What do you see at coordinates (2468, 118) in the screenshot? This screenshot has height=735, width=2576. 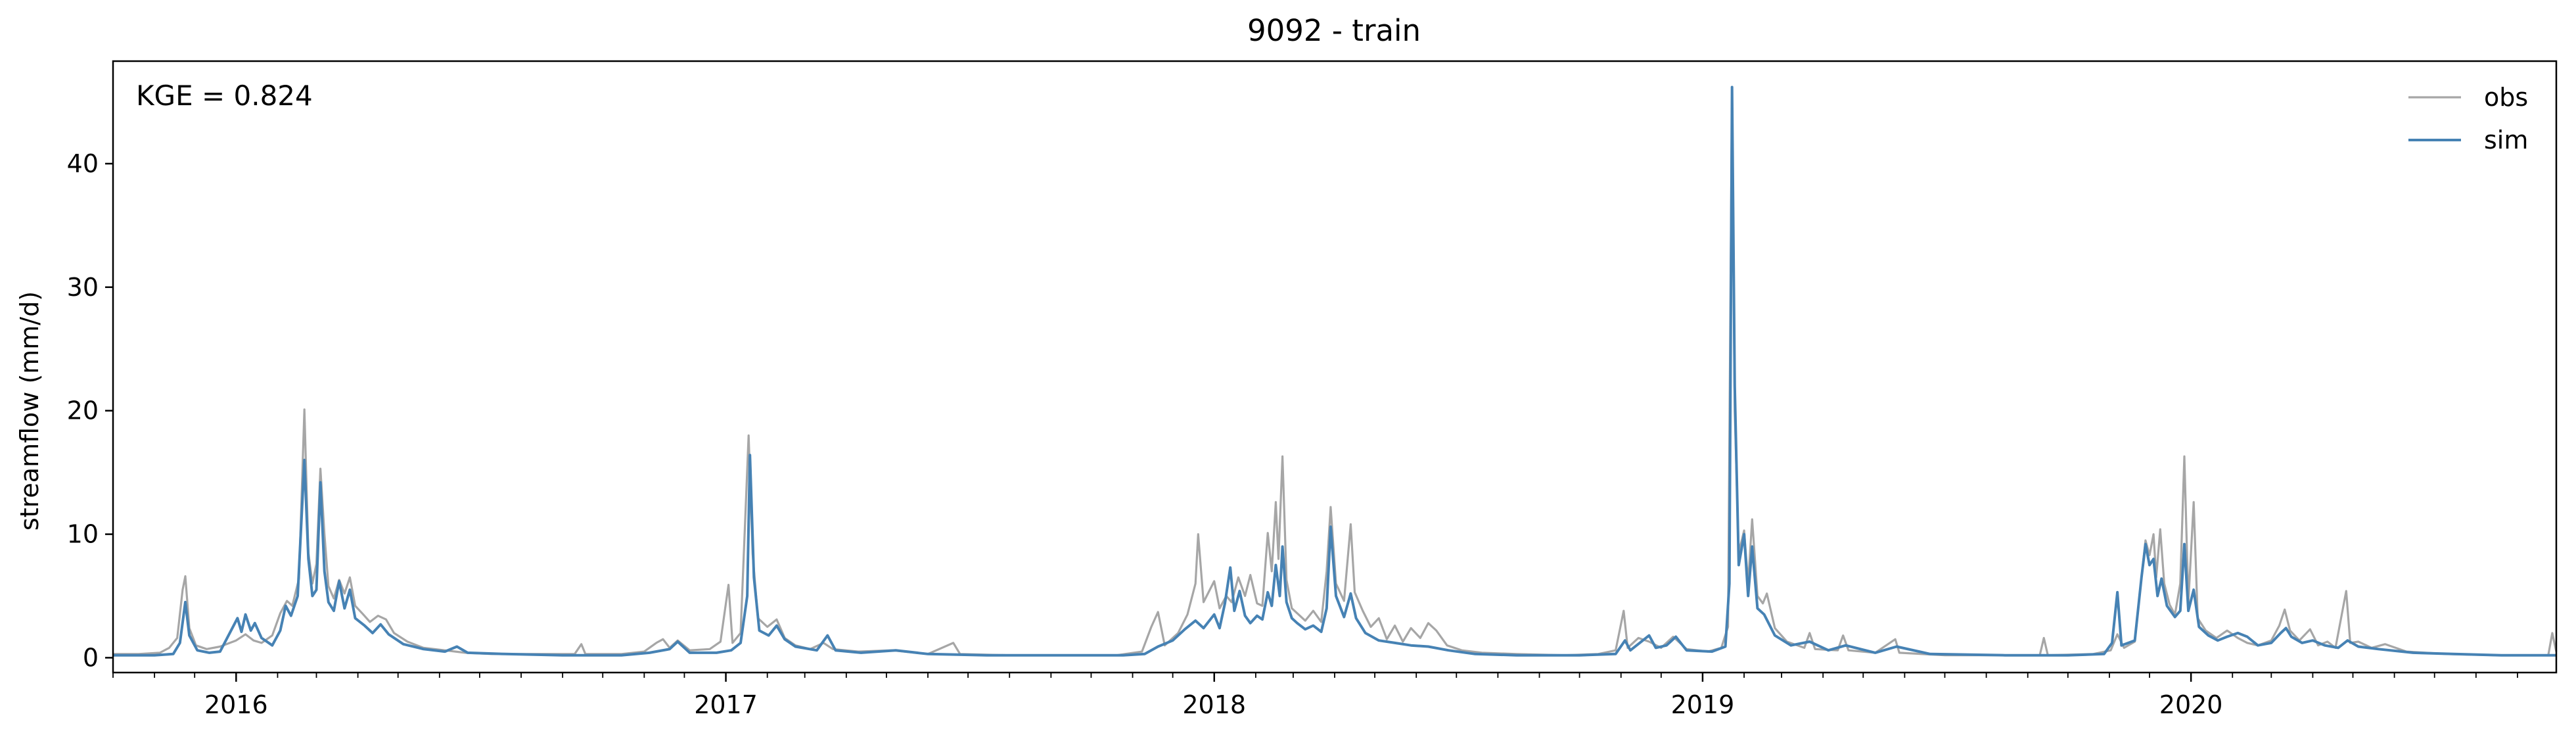 I see `legend: obs sim` at bounding box center [2468, 118].